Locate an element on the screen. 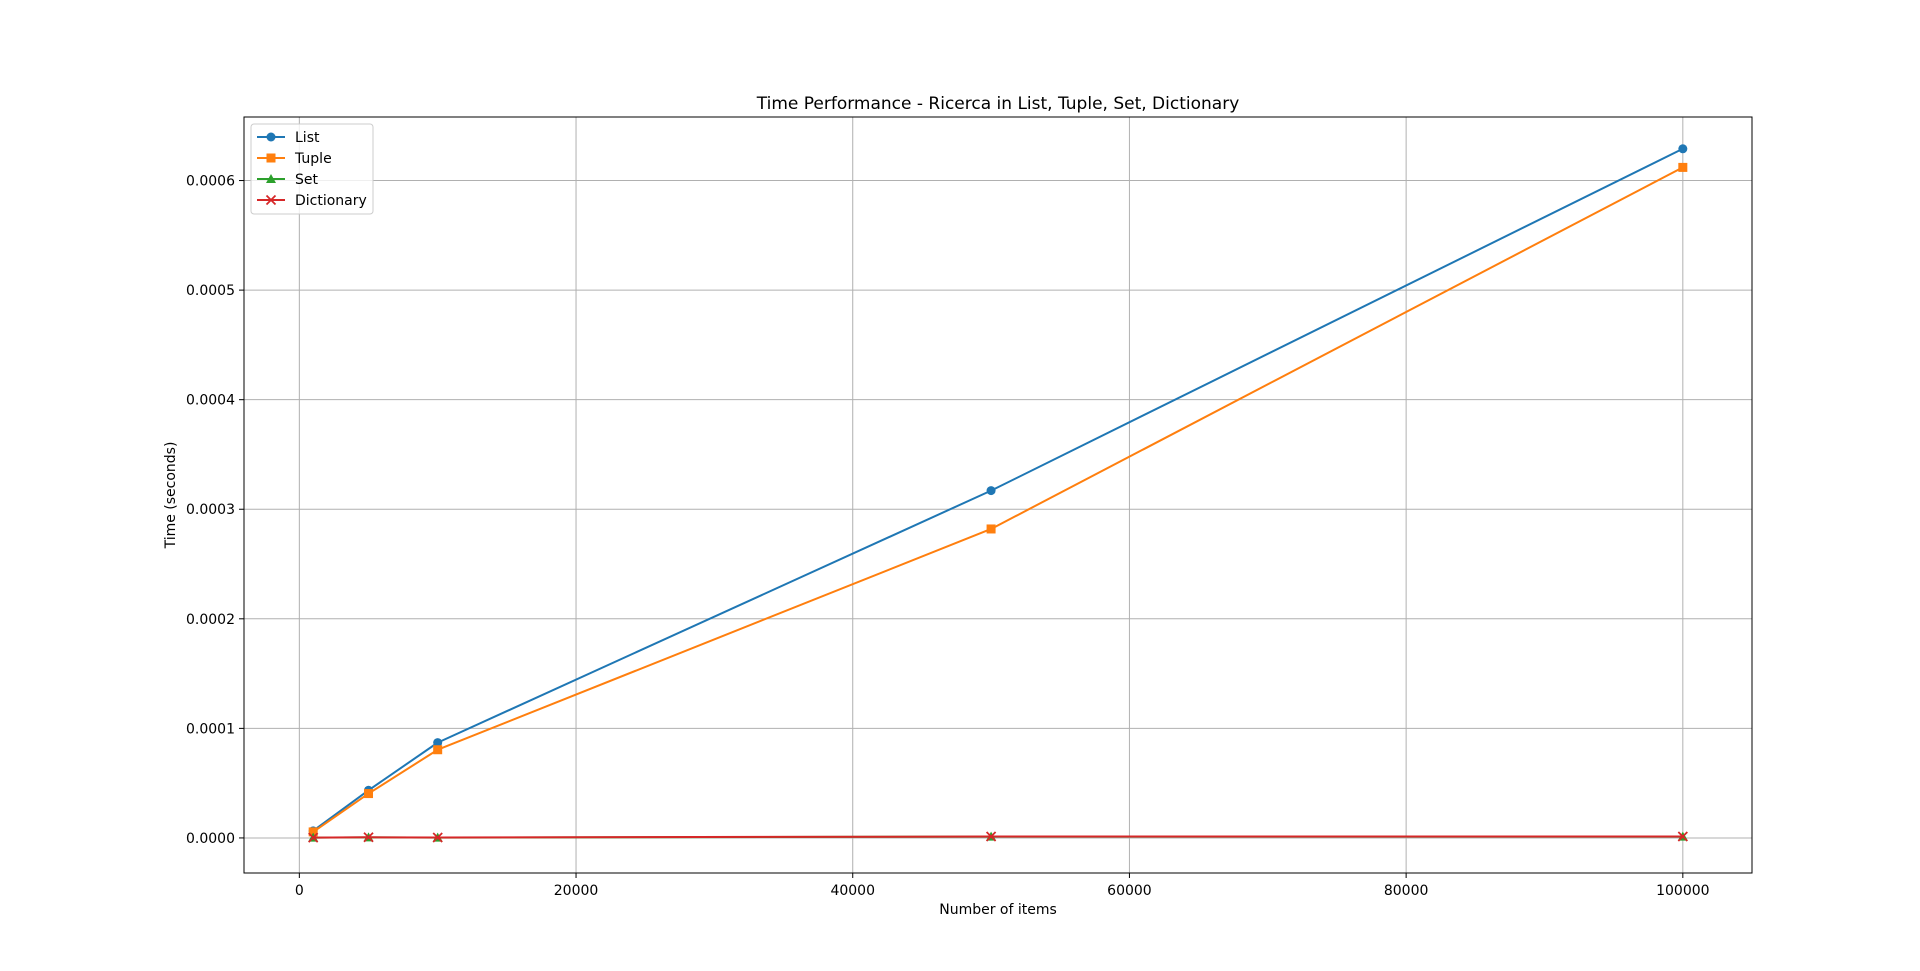 The width and height of the screenshot is (1920, 971). legend-box is located at coordinates (312, 169).